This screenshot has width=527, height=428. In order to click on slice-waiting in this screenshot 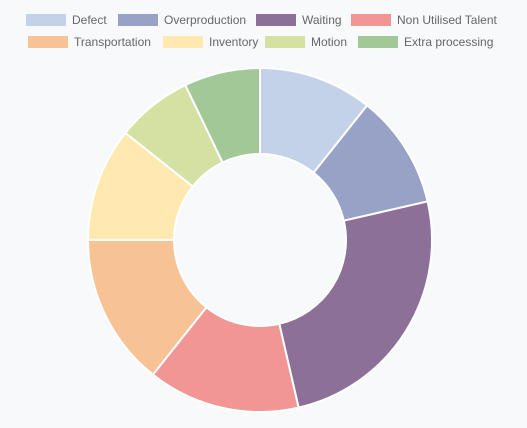, I will do `click(355, 304)`.